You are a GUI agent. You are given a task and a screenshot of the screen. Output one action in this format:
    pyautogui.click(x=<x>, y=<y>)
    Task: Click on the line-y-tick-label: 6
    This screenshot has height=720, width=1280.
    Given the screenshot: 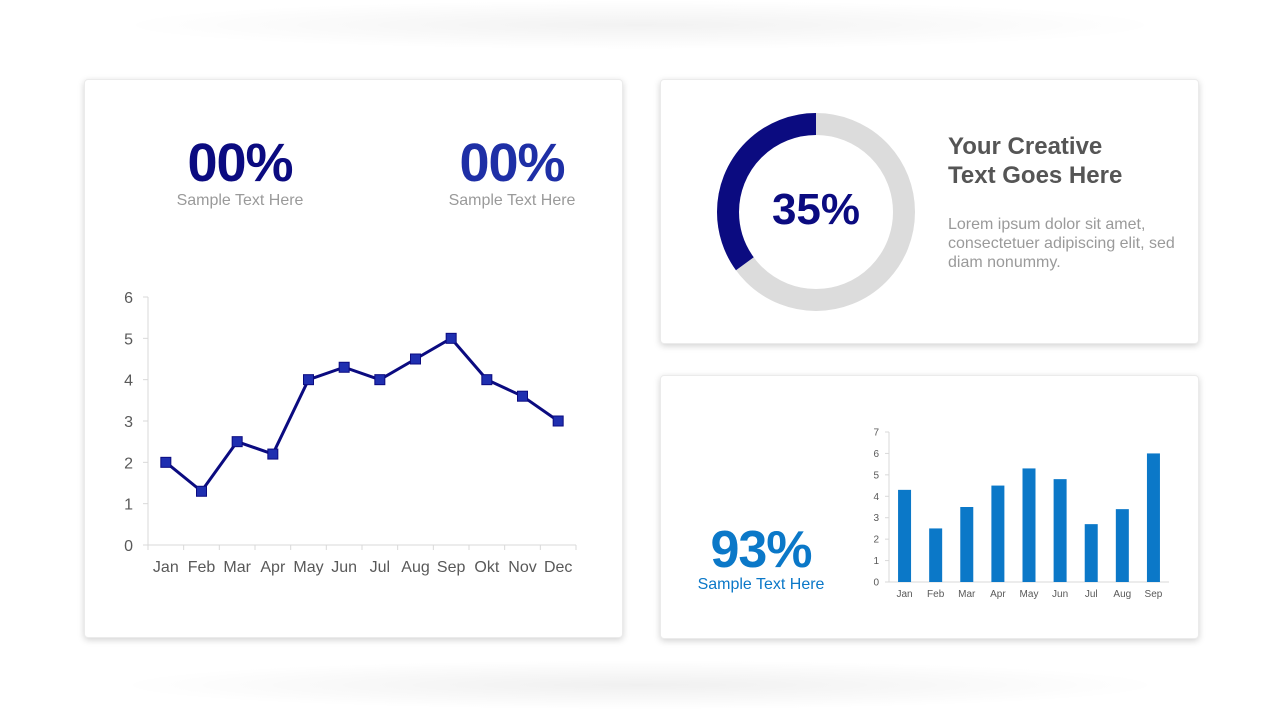 What is the action you would take?
    pyautogui.click(x=128, y=298)
    